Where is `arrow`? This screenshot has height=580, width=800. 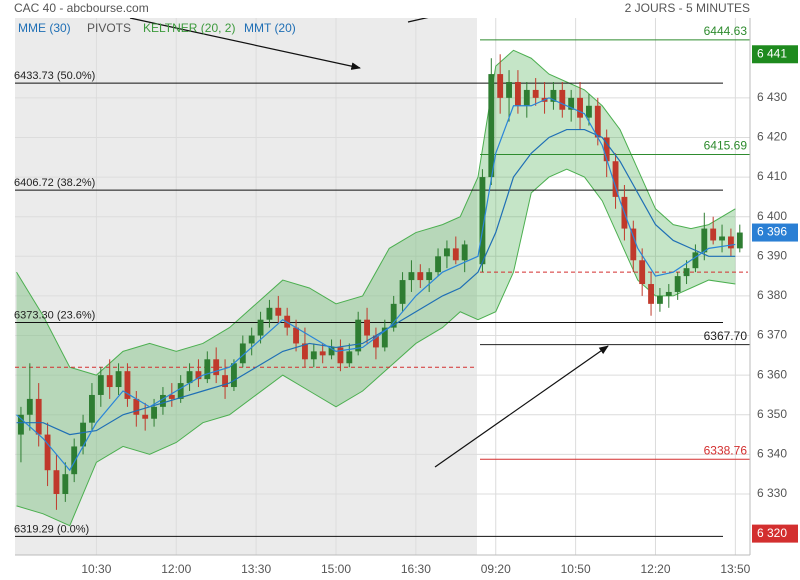 arrow is located at coordinates (521, 406).